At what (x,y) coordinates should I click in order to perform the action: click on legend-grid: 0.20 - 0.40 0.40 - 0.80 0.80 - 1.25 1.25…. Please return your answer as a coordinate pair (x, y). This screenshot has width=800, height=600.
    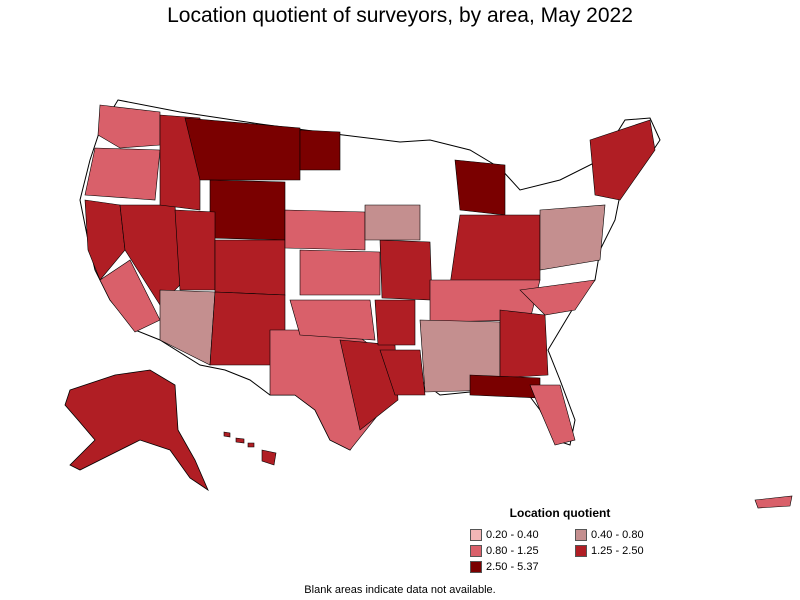
    Looking at the image, I should click on (565, 553).